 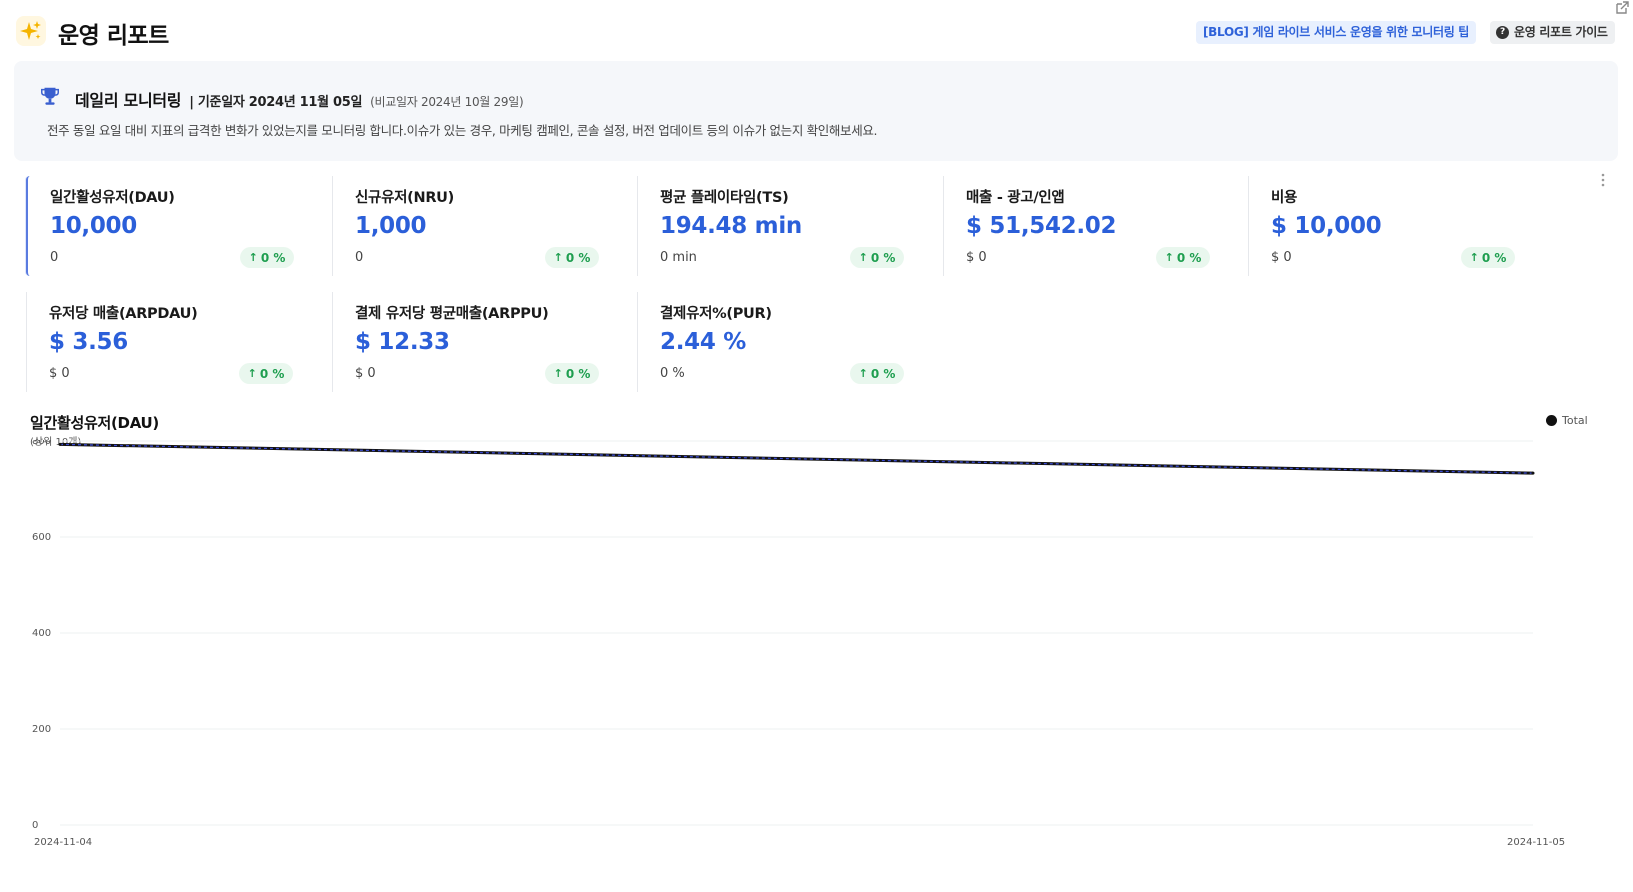 What do you see at coordinates (402, 342) in the screenshot?
I see `metric-value: $ 12.33` at bounding box center [402, 342].